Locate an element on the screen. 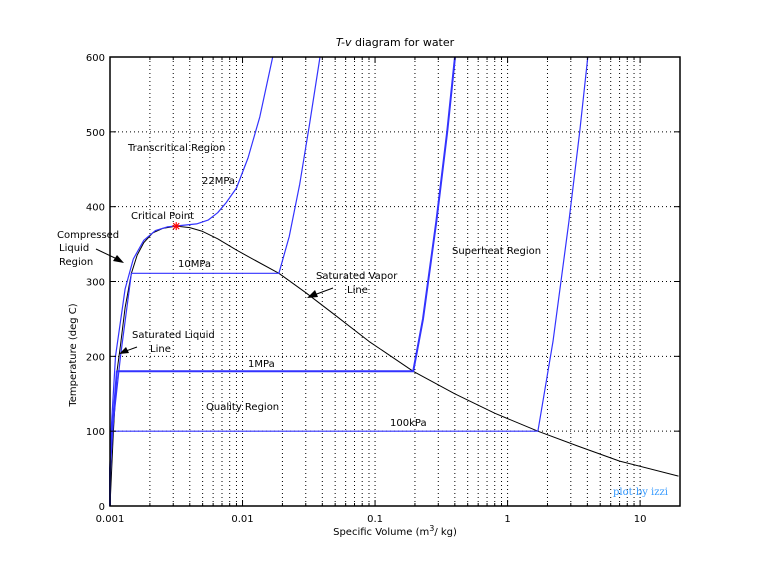  xlabel-end: / kg) is located at coordinates (445, 532).